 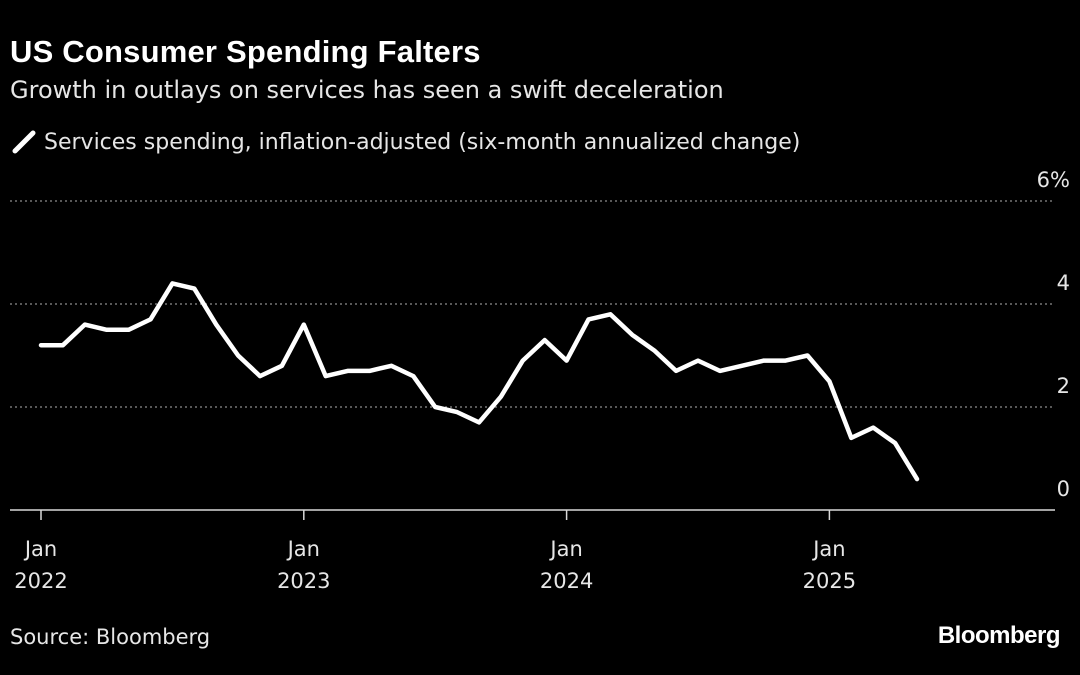 What do you see at coordinates (999, 635) in the screenshot?
I see `bloomberg-logo: Bloomberg` at bounding box center [999, 635].